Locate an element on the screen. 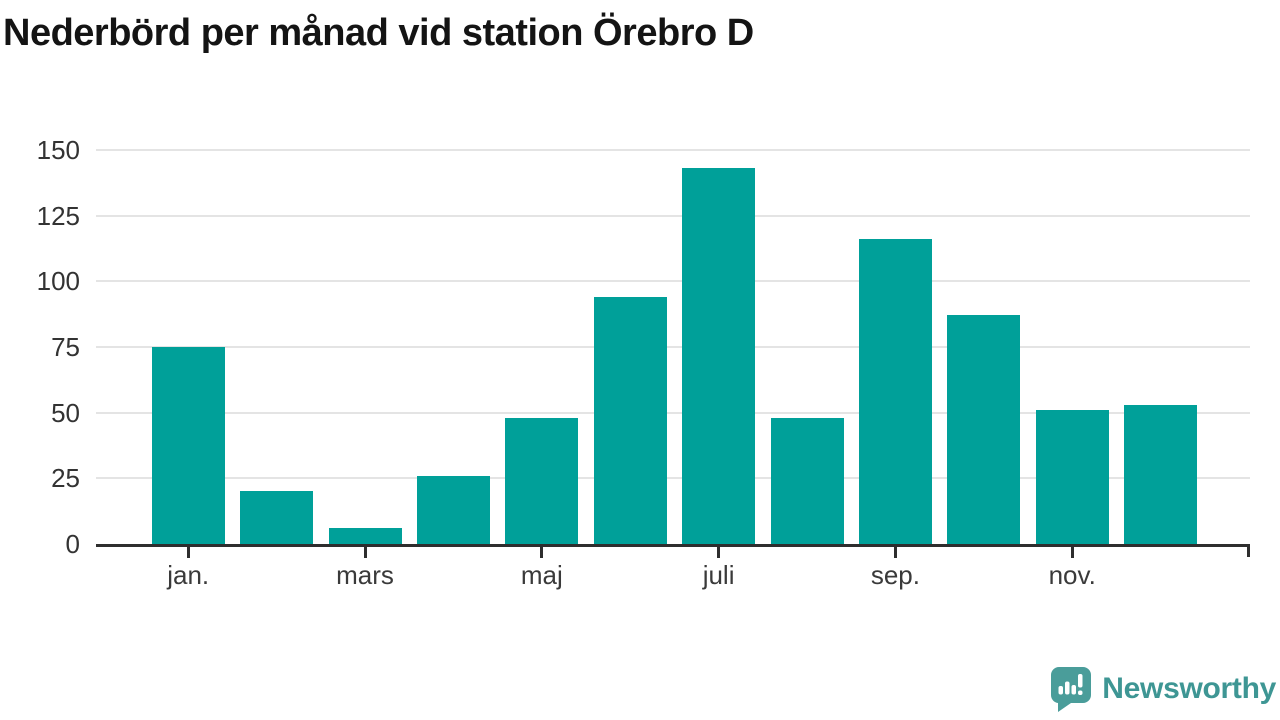  x-tick-label-mars: mars is located at coordinates (365, 575).